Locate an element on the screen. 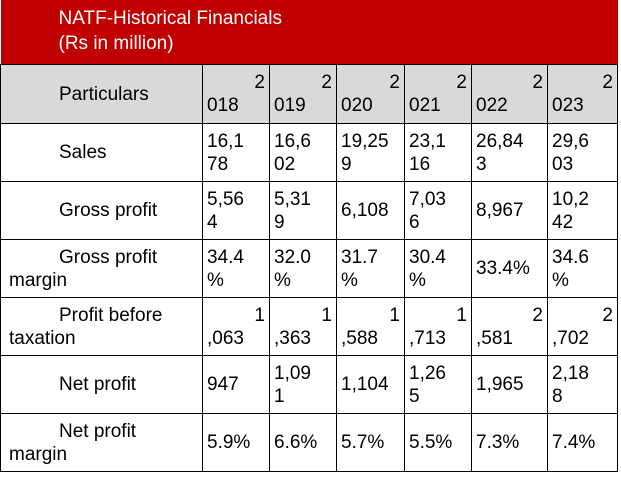 This screenshot has width=621, height=477. value-line1: 1,26 is located at coordinates (427, 373).